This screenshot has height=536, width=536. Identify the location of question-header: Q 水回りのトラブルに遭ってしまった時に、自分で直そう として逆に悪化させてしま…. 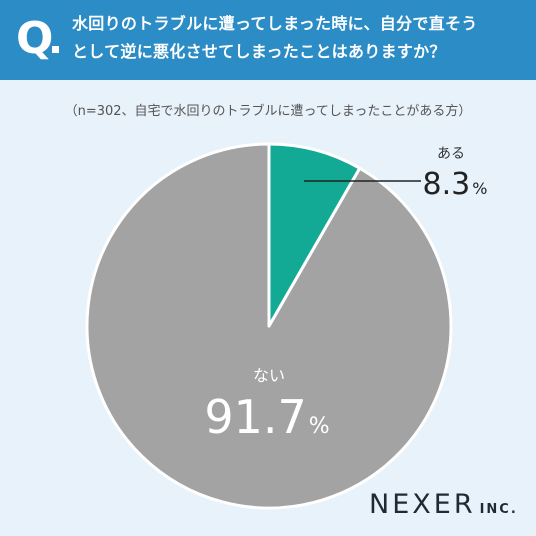
(268, 40).